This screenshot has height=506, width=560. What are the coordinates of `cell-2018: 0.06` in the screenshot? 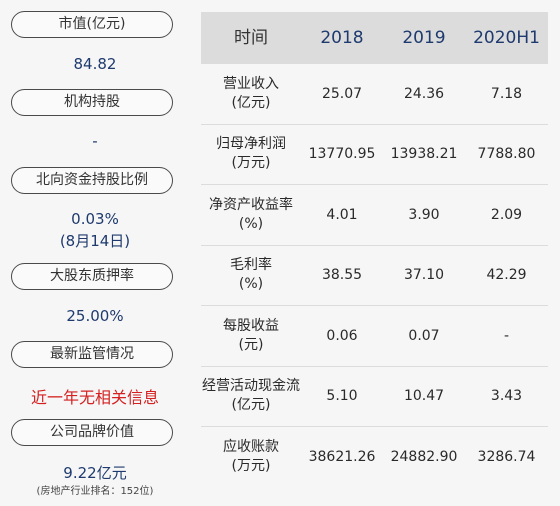 It's located at (342, 335).